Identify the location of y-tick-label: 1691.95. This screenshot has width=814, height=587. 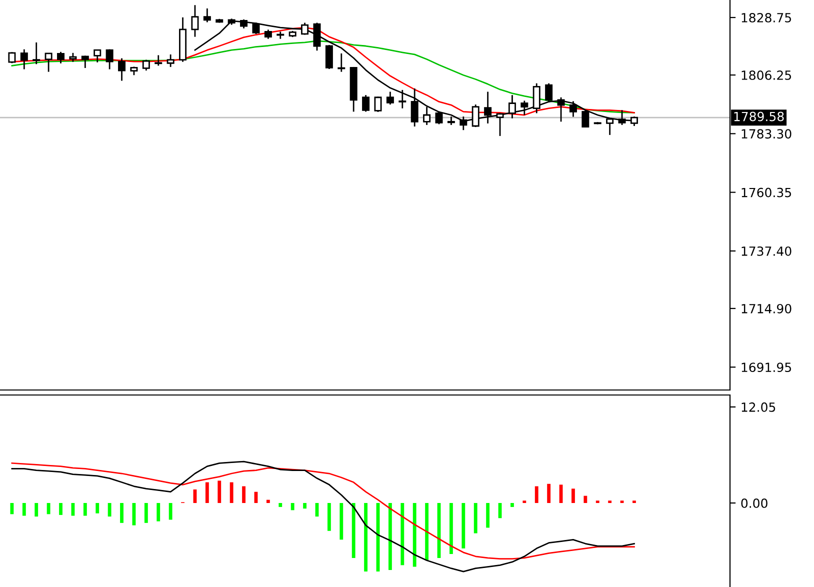
(767, 367).